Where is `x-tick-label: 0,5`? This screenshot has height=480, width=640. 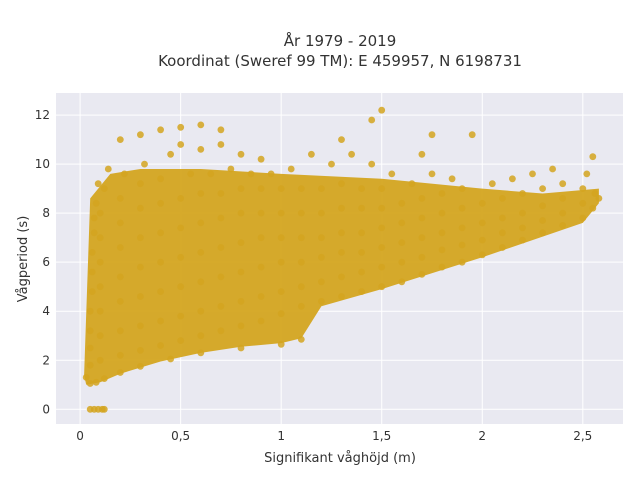 x-tick-label: 0,5 is located at coordinates (180, 436).